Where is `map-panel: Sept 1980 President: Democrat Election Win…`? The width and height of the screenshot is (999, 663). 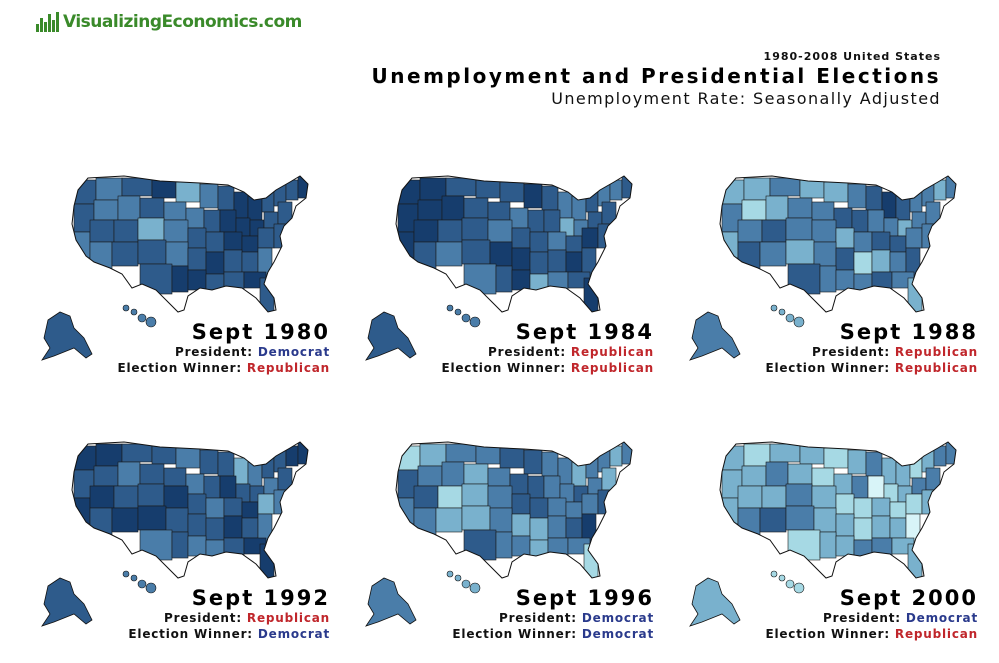
map-panel: Sept 1980 President: Democrat Election Win… is located at coordinates (180, 282).